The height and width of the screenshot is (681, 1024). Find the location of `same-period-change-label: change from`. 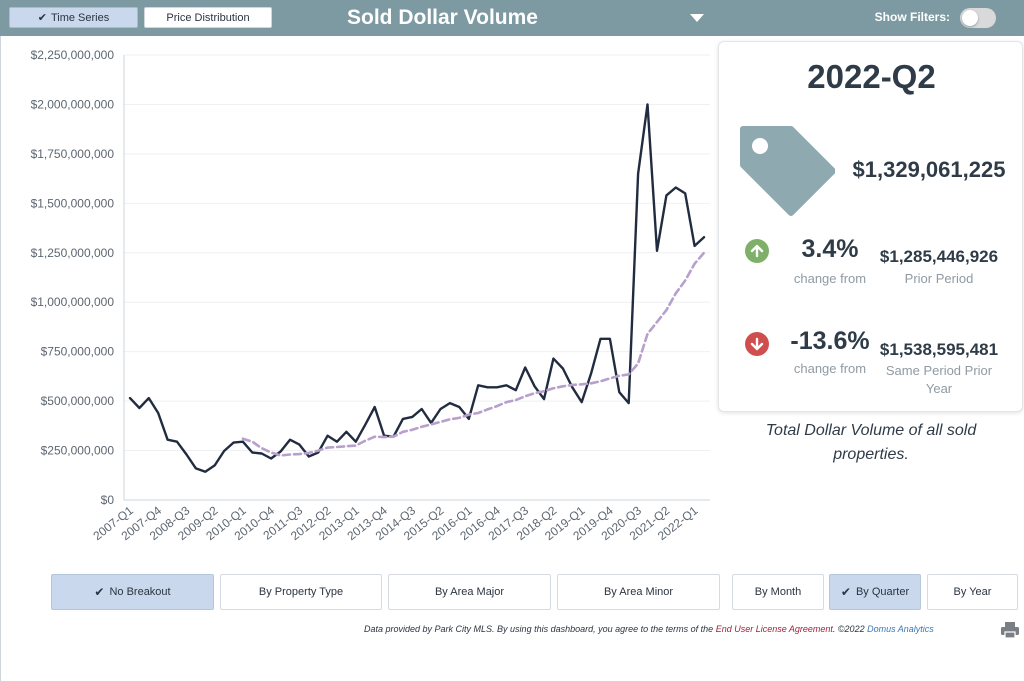

same-period-change-label: change from is located at coordinates (830, 368).